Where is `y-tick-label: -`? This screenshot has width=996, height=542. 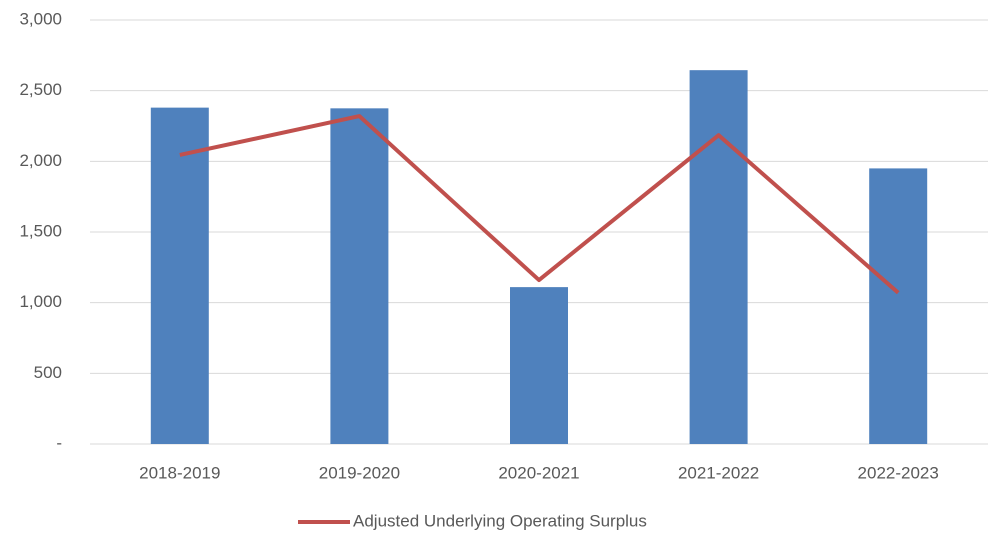 y-tick-label: - is located at coordinates (59, 442).